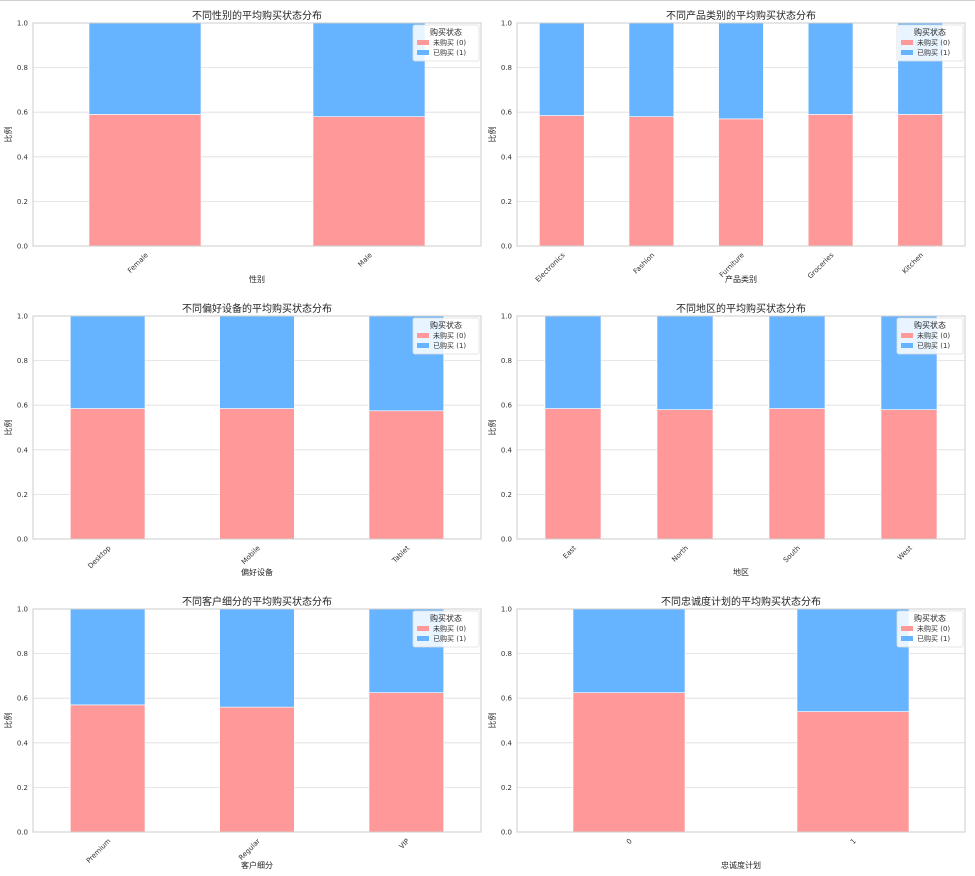 The image size is (975, 876). I want to click on bar-purchased-male, so click(369, 69).